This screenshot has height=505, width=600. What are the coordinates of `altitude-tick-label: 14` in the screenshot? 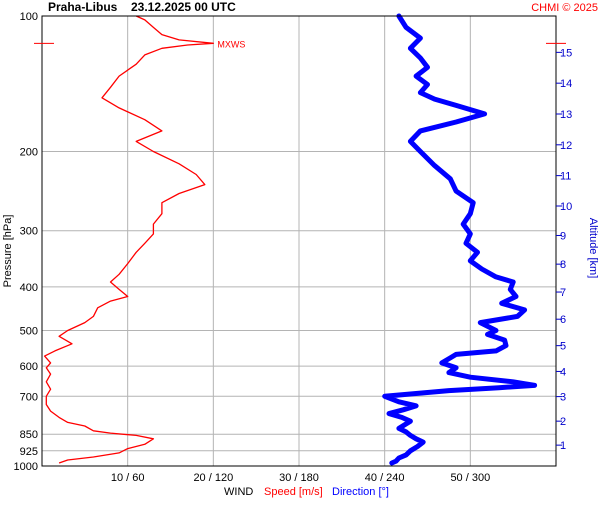 It's located at (566, 84).